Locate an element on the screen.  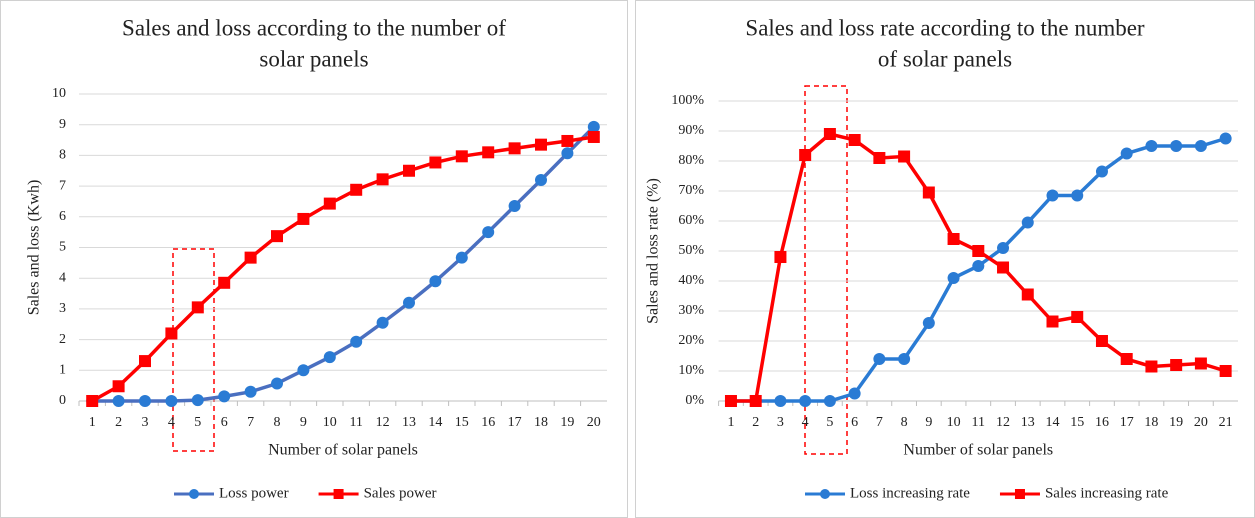
y-tick-label: 5 is located at coordinates (62, 247).